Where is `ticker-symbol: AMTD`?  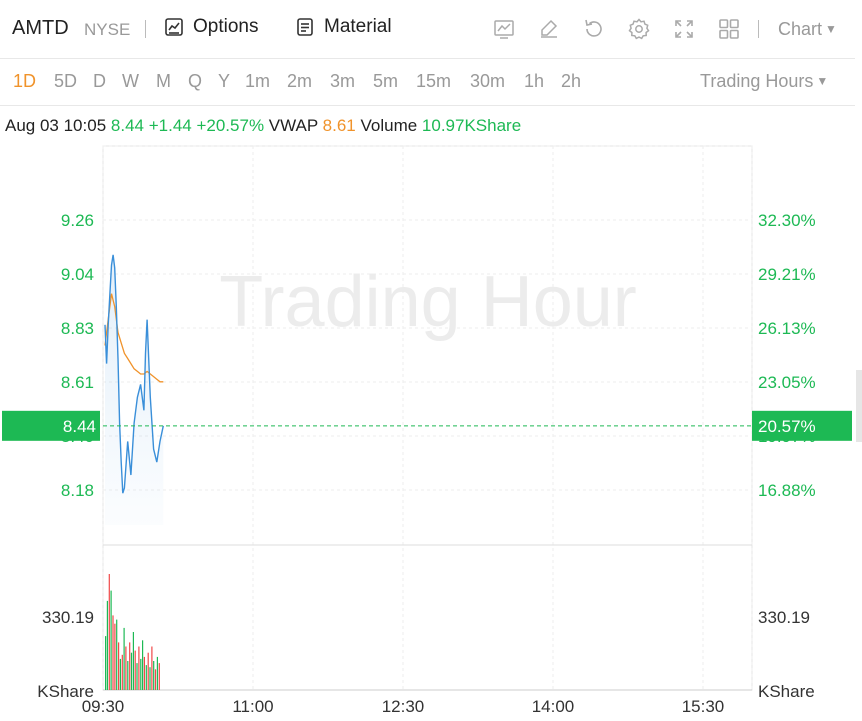
ticker-symbol: AMTD is located at coordinates (40, 28).